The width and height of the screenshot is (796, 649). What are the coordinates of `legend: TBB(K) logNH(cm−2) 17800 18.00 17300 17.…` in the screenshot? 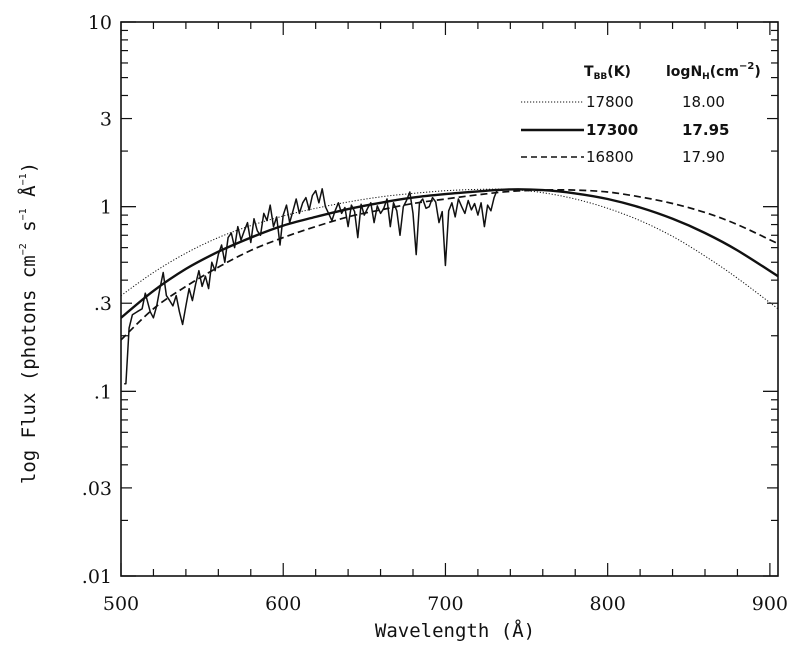 It's located at (641, 113).